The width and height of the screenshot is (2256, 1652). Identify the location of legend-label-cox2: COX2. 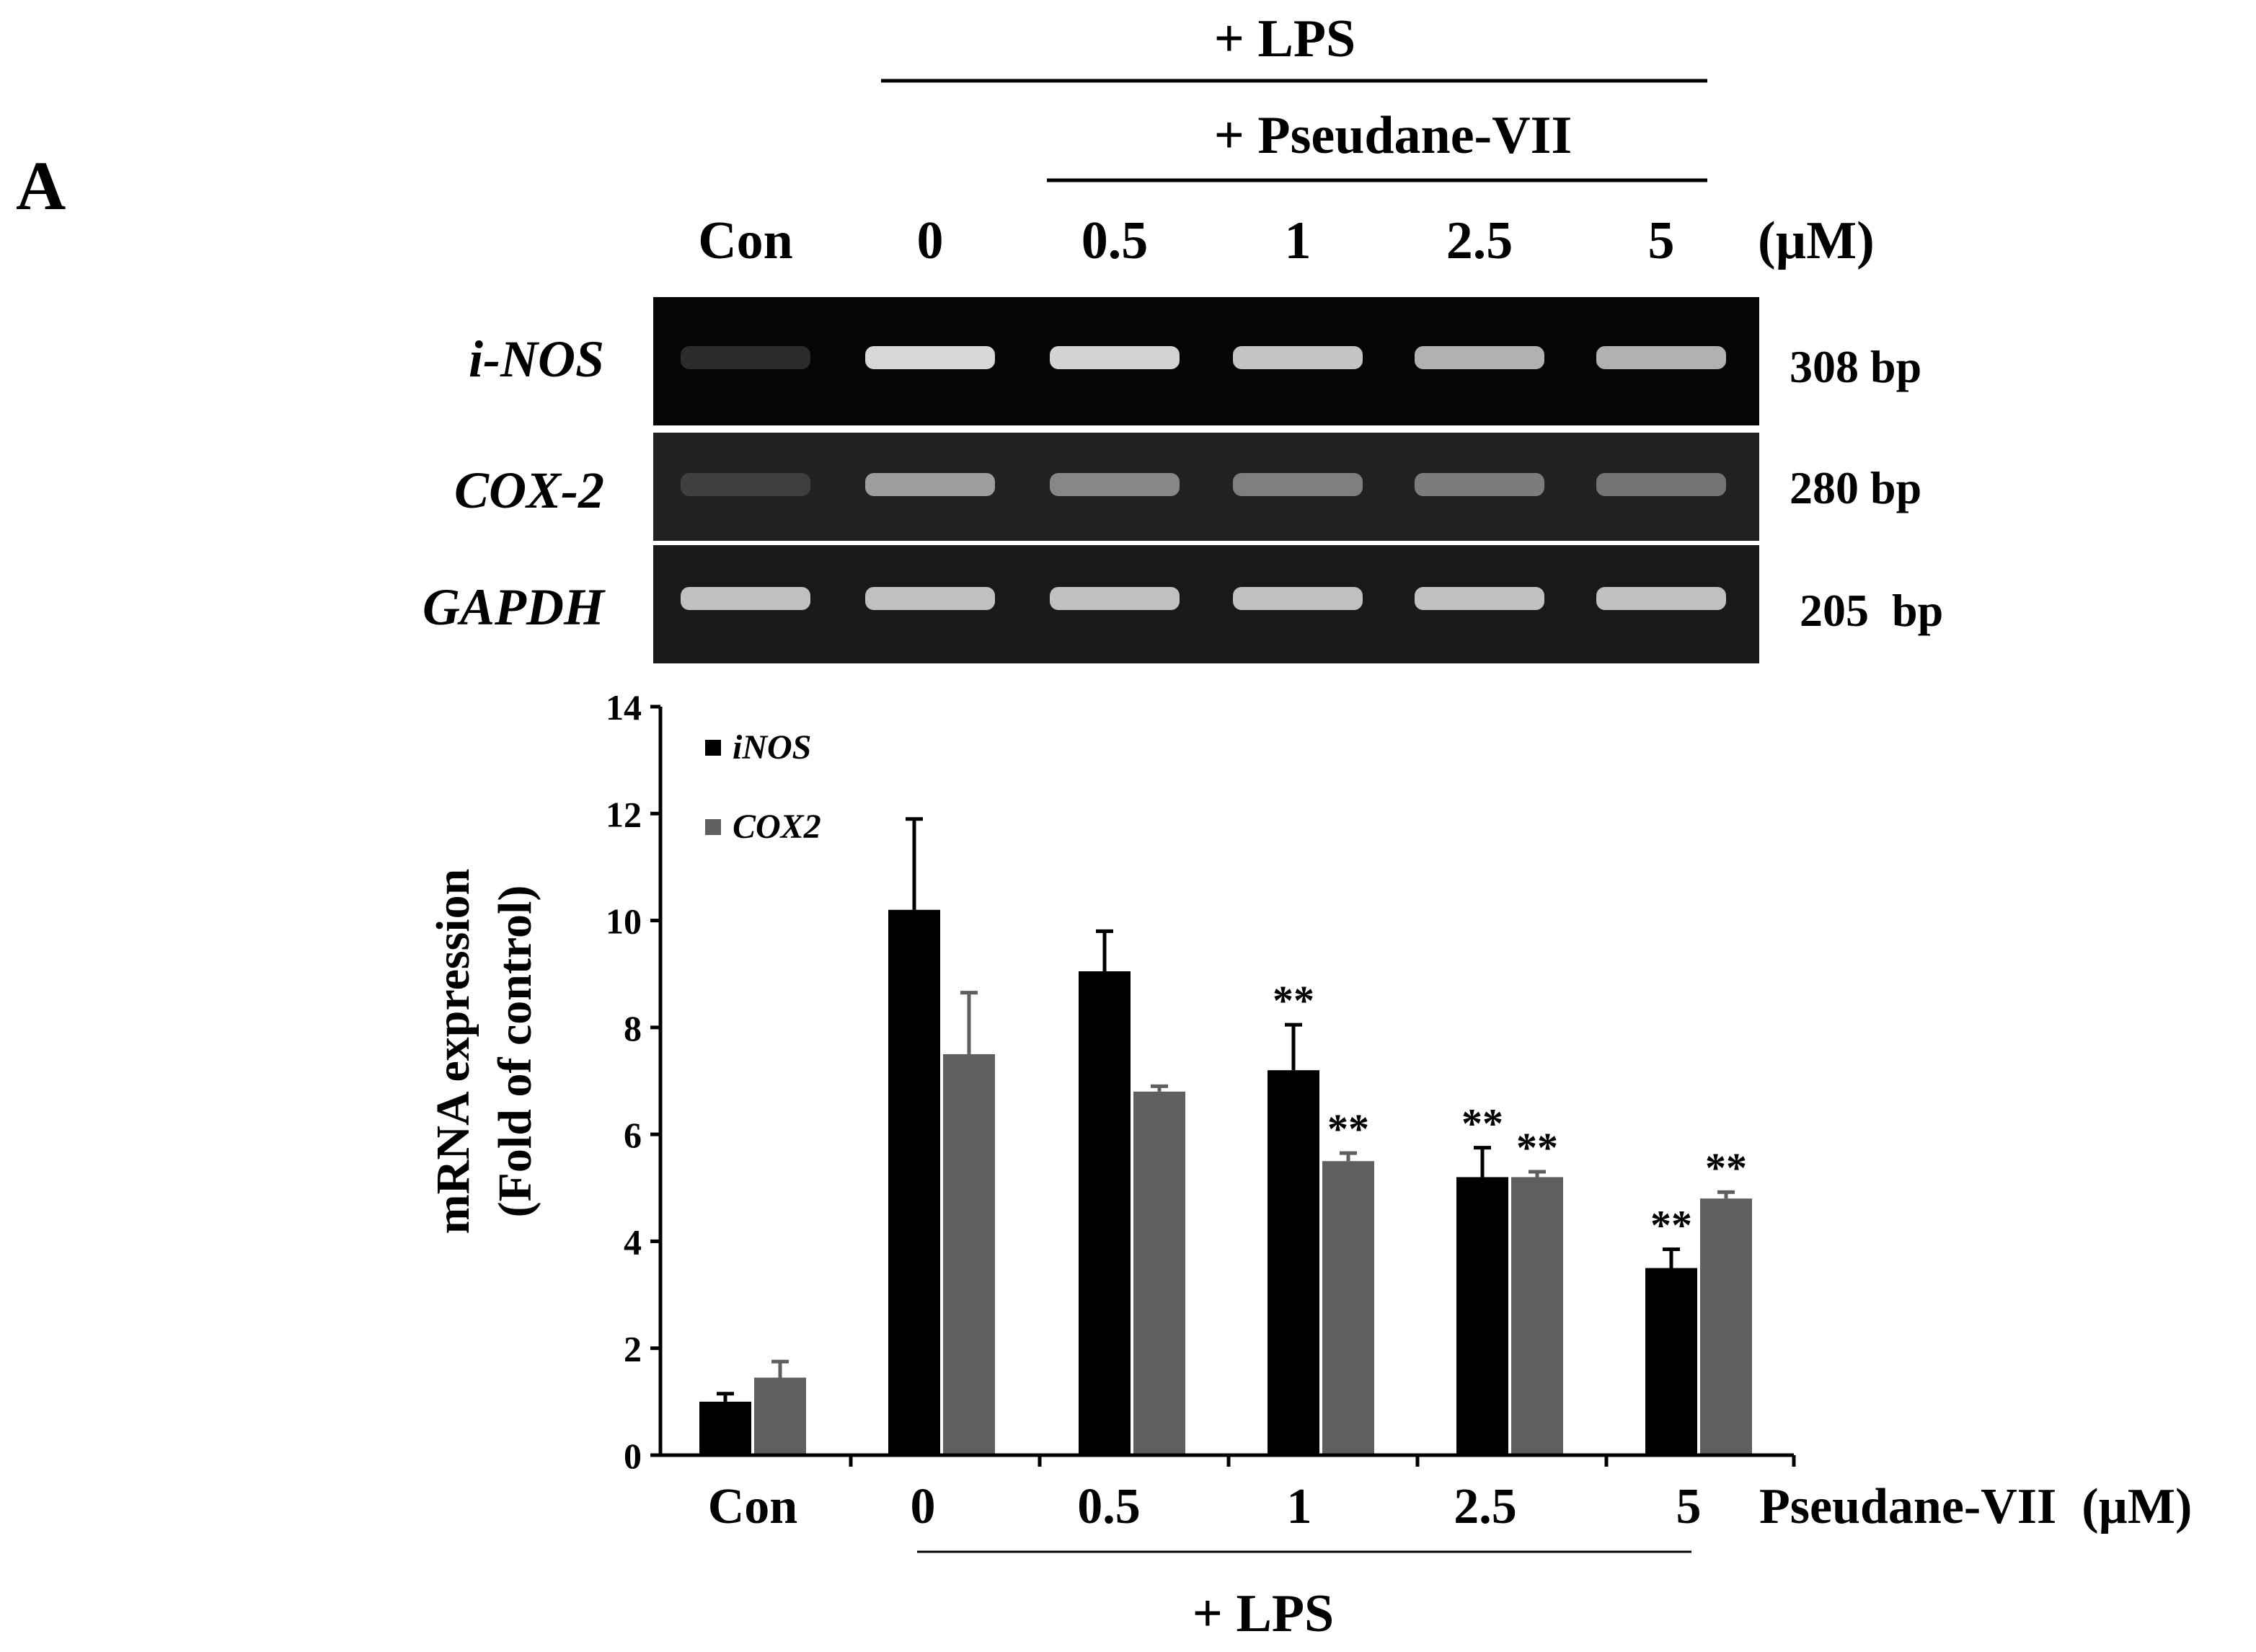
(777, 827).